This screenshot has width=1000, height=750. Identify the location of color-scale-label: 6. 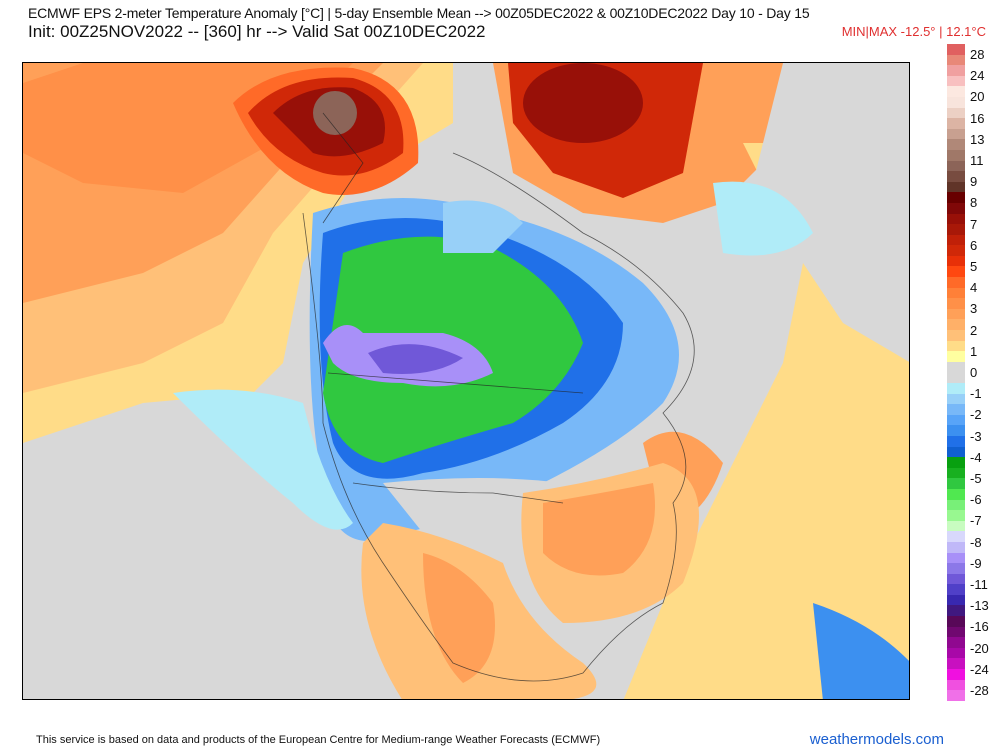
(974, 245).